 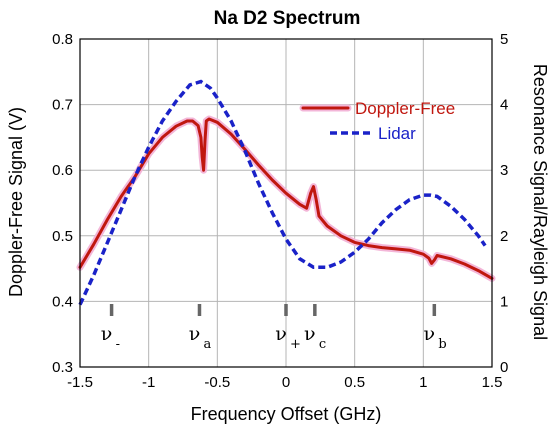 What do you see at coordinates (504, 236) in the screenshot?
I see `y-right-tick-label-2: 2` at bounding box center [504, 236].